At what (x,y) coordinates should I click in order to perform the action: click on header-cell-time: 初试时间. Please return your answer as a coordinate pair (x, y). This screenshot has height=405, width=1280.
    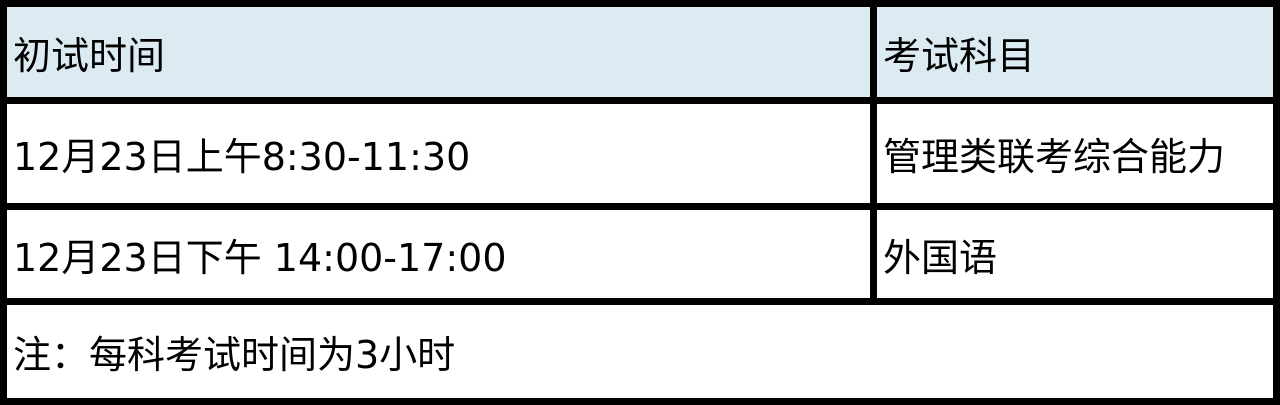
    Looking at the image, I should click on (438, 52).